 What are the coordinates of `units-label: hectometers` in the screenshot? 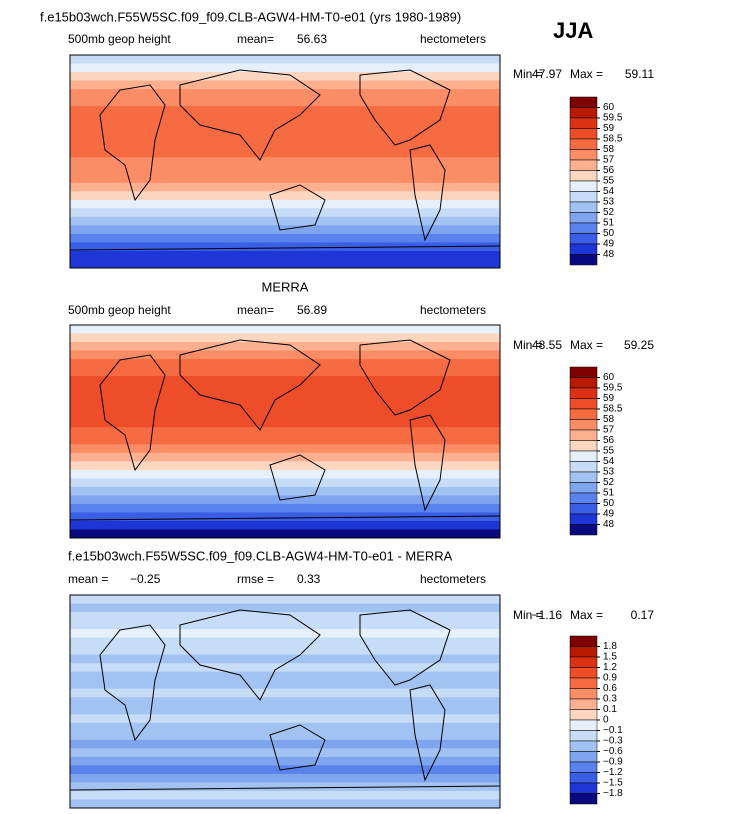 It's located at (453, 310).